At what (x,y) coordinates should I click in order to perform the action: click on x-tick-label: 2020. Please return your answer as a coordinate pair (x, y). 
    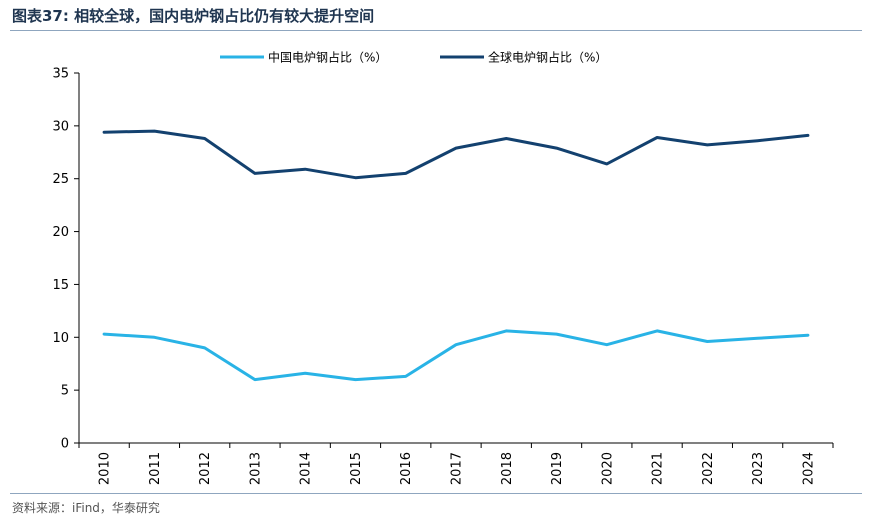
    Looking at the image, I should click on (607, 468).